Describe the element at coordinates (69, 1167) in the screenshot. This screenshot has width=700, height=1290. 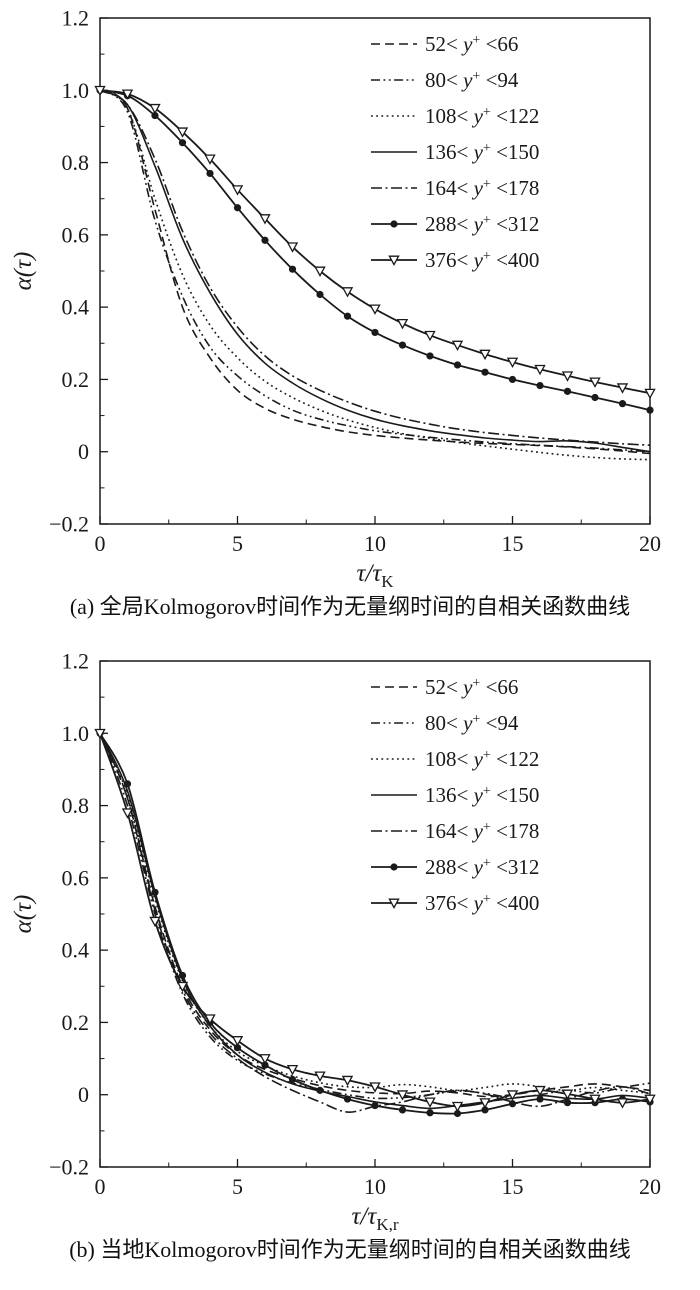
I see `y-tick-label: −0.2` at that location.